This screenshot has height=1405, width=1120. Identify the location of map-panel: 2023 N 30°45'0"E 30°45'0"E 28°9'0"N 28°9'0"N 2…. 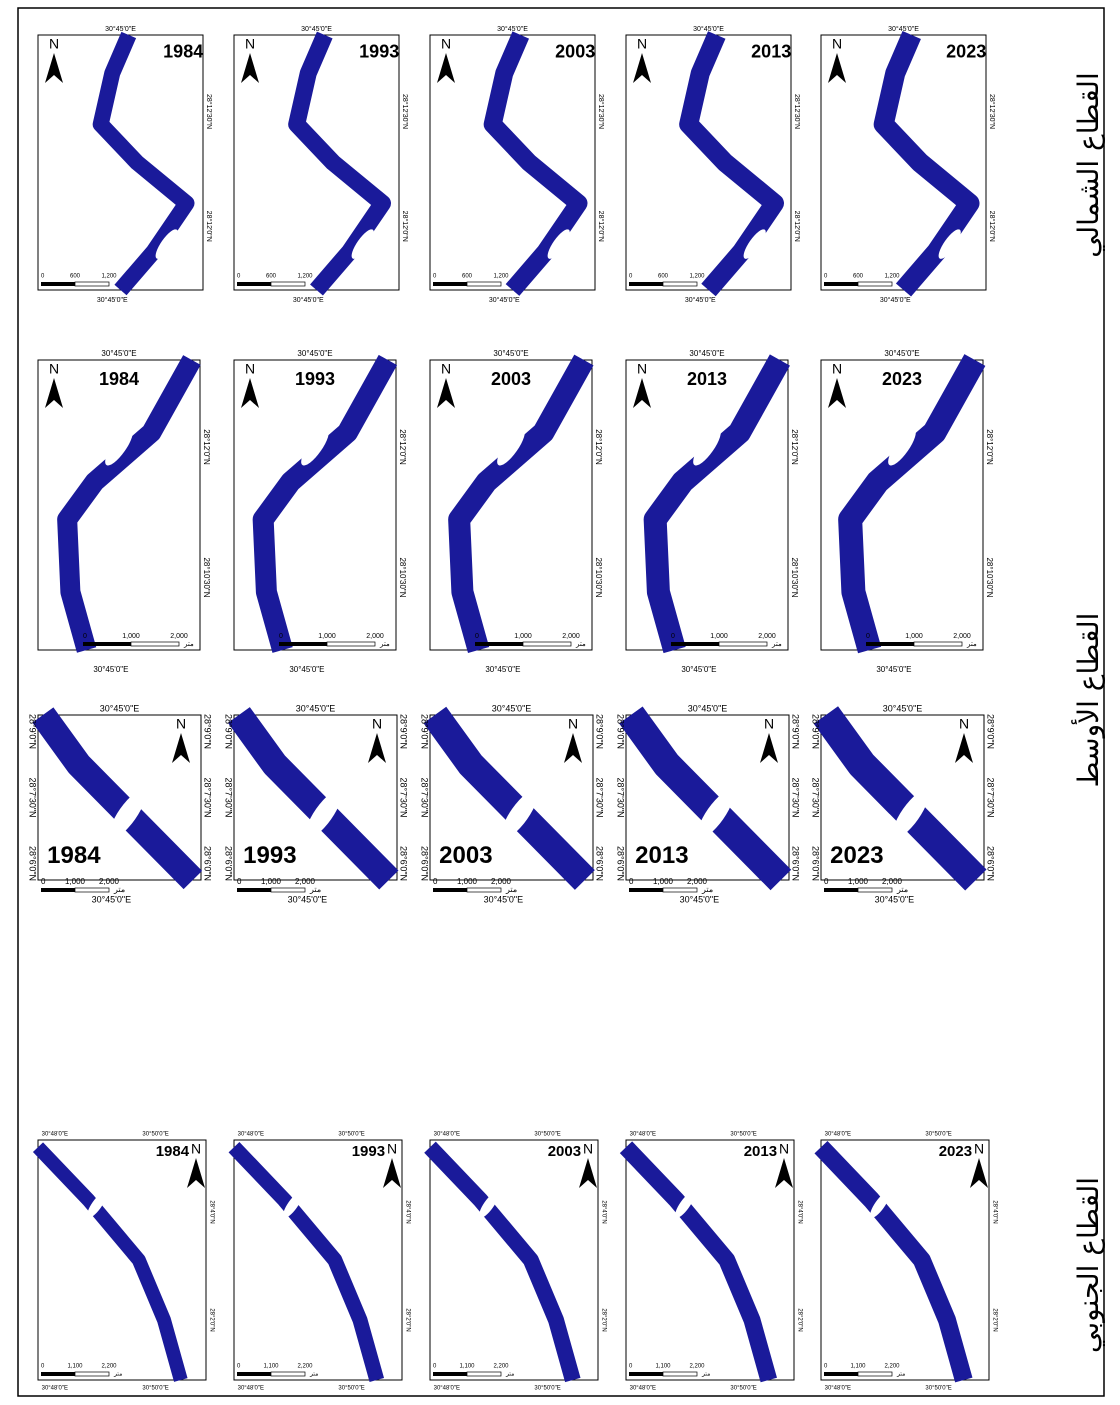
(903, 803).